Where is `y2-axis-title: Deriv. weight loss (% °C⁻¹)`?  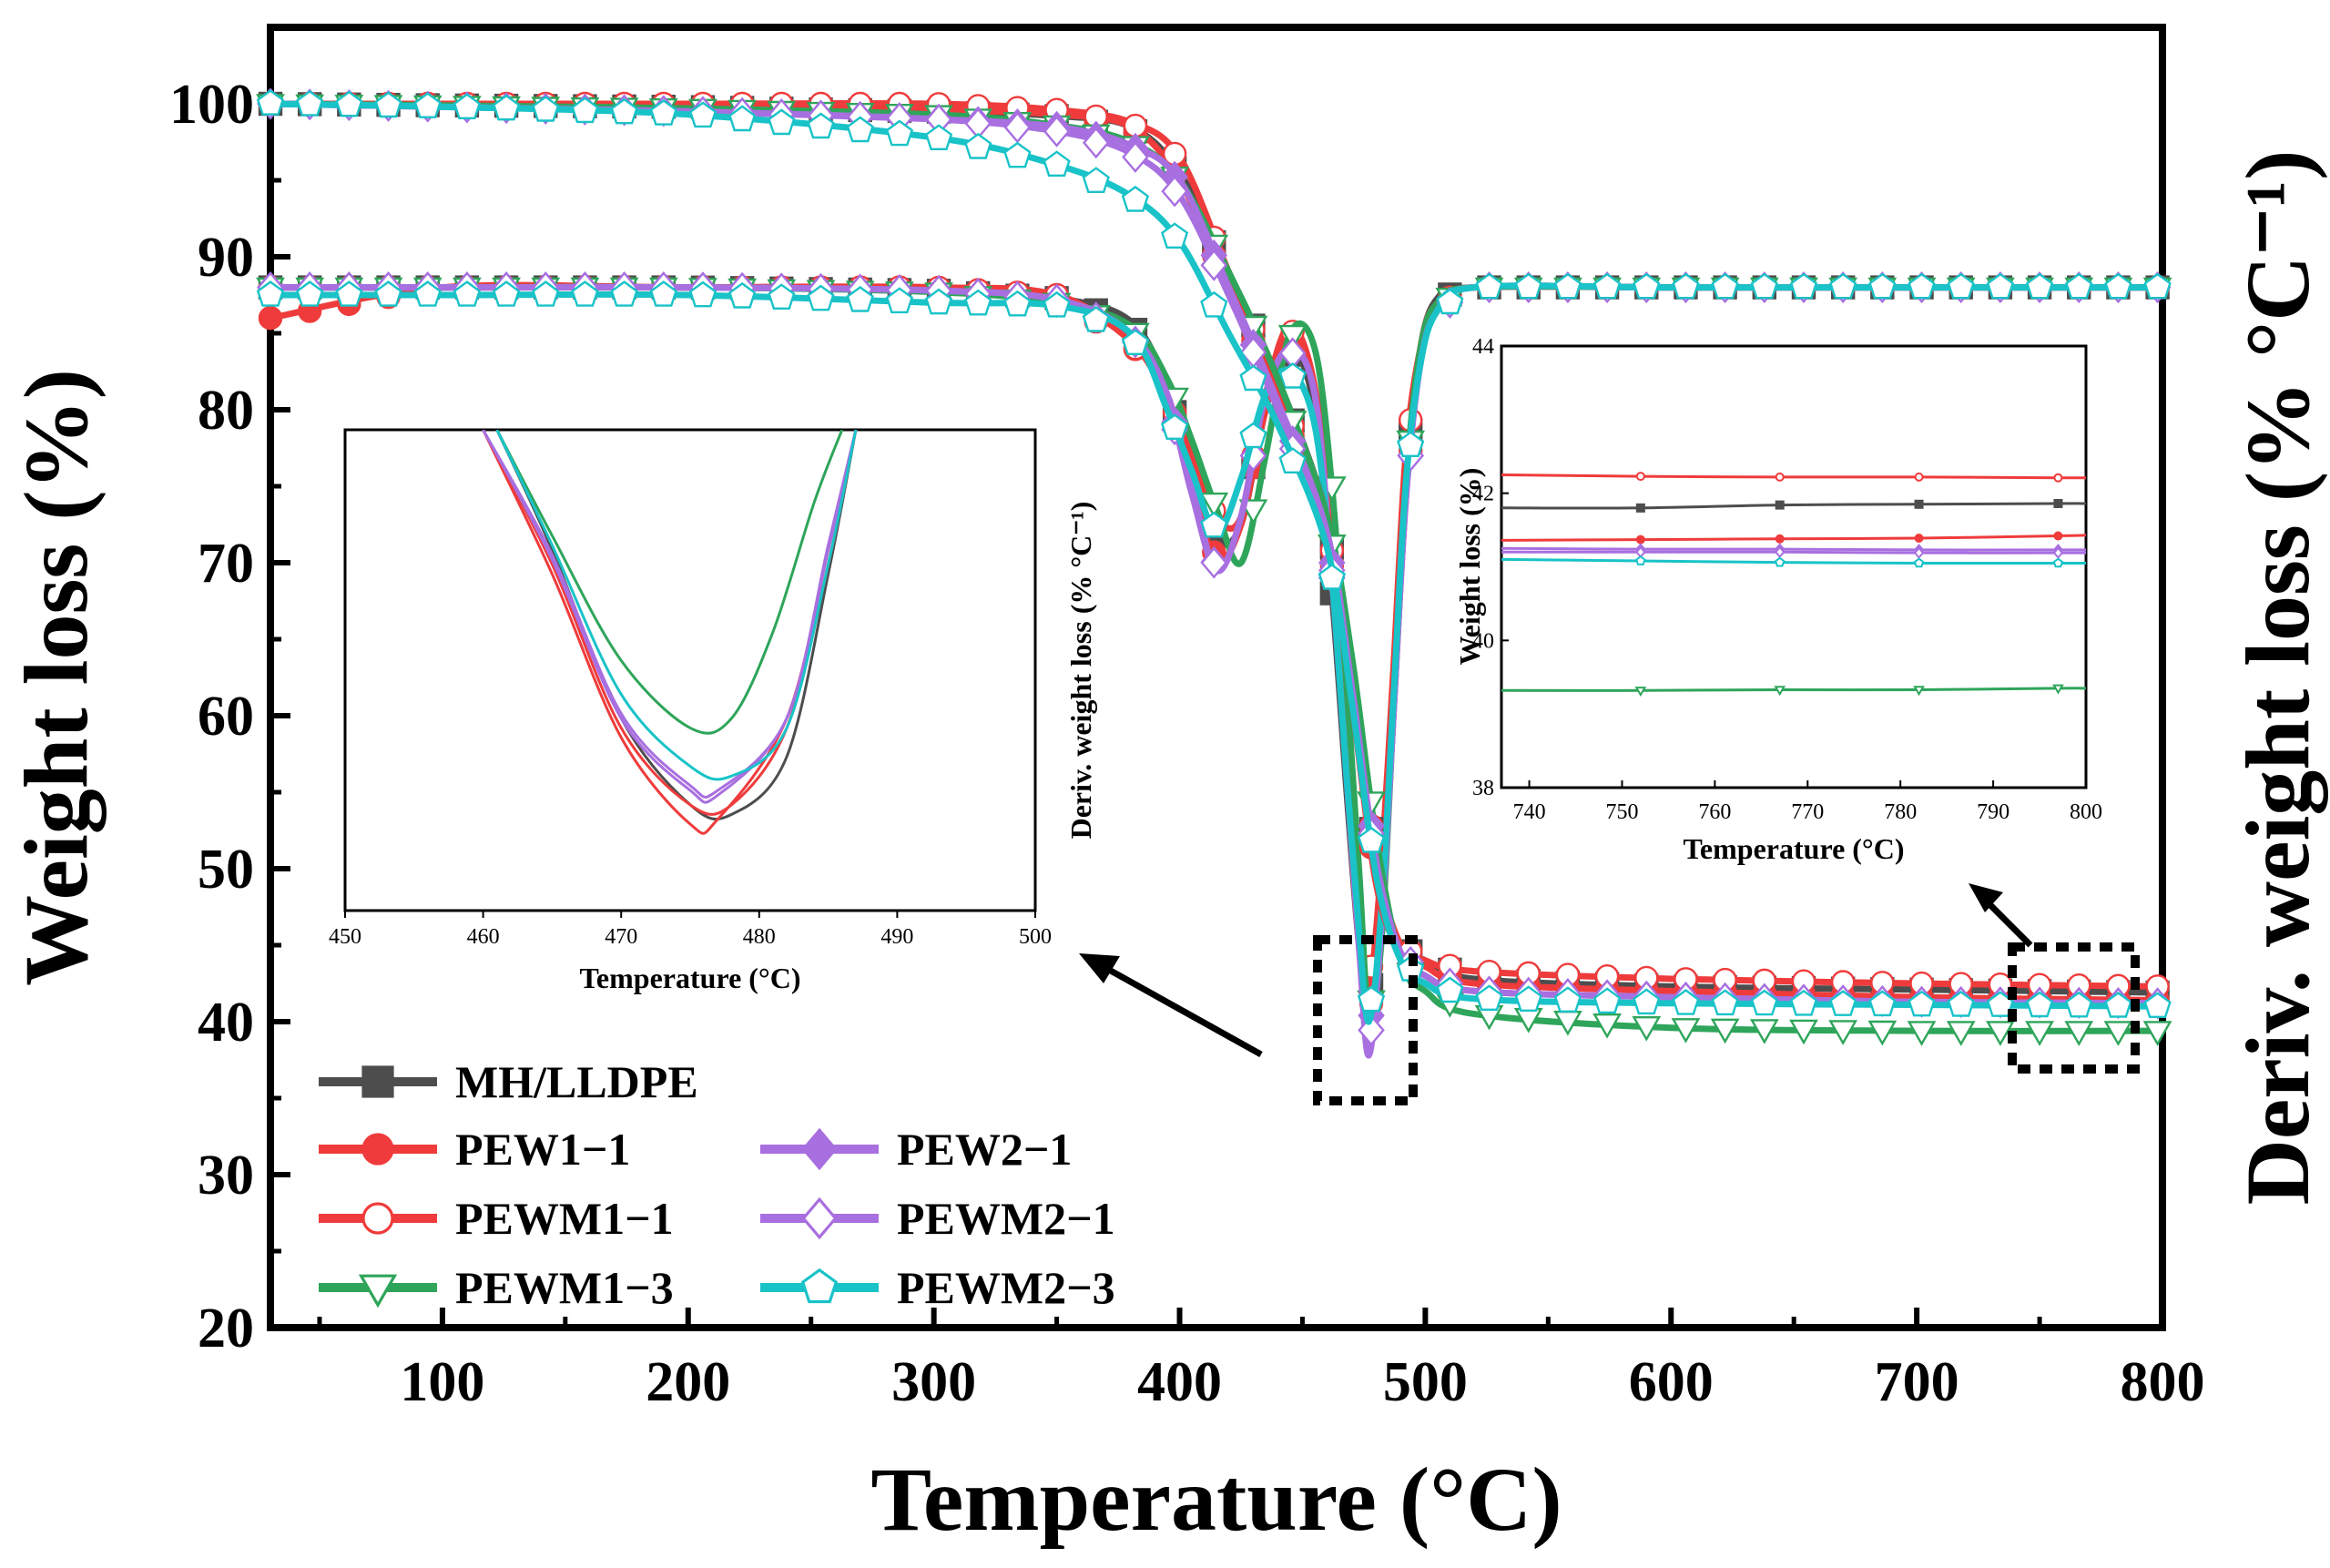 y2-axis-title: Deriv. weight loss (% °C⁻¹) is located at coordinates (2277, 678).